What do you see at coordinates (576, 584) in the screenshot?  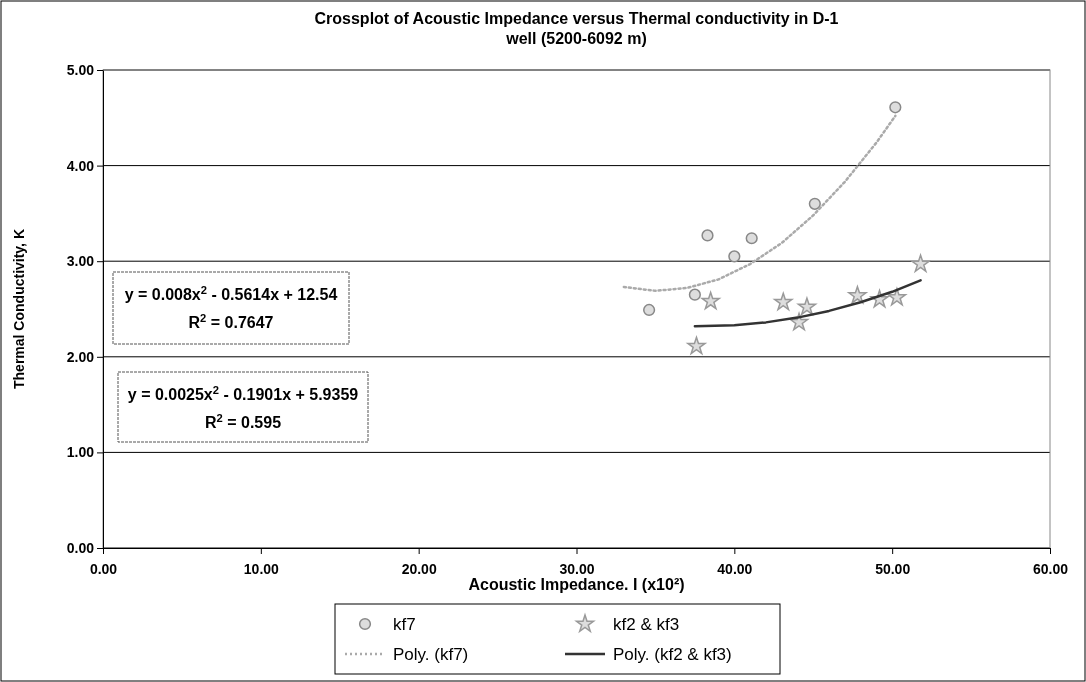 I see `x-axis-title: Acoustic Impedance. I (x10²)` at bounding box center [576, 584].